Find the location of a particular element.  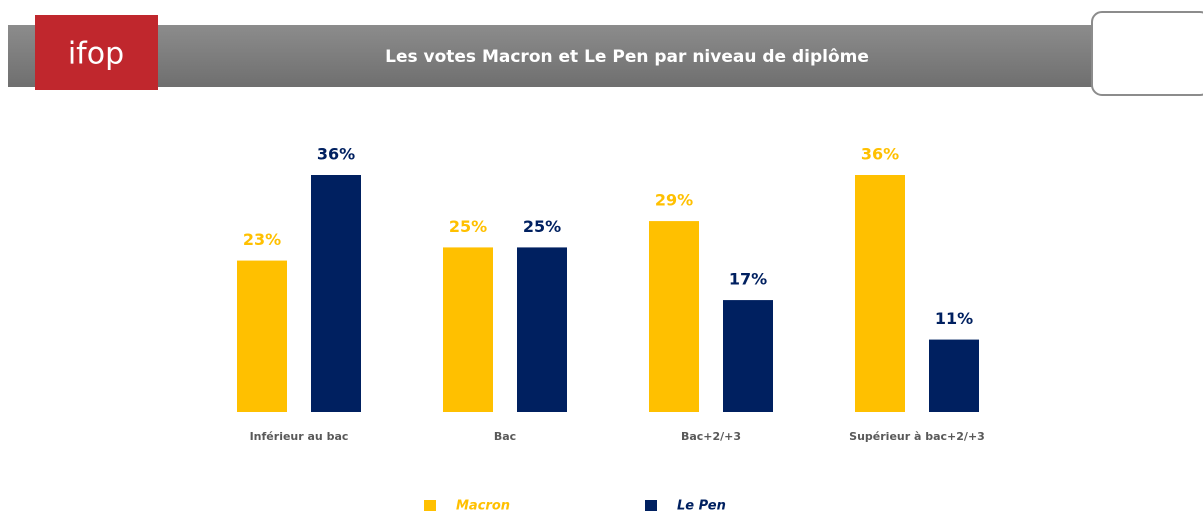

data-label: 23% is located at coordinates (262, 239).